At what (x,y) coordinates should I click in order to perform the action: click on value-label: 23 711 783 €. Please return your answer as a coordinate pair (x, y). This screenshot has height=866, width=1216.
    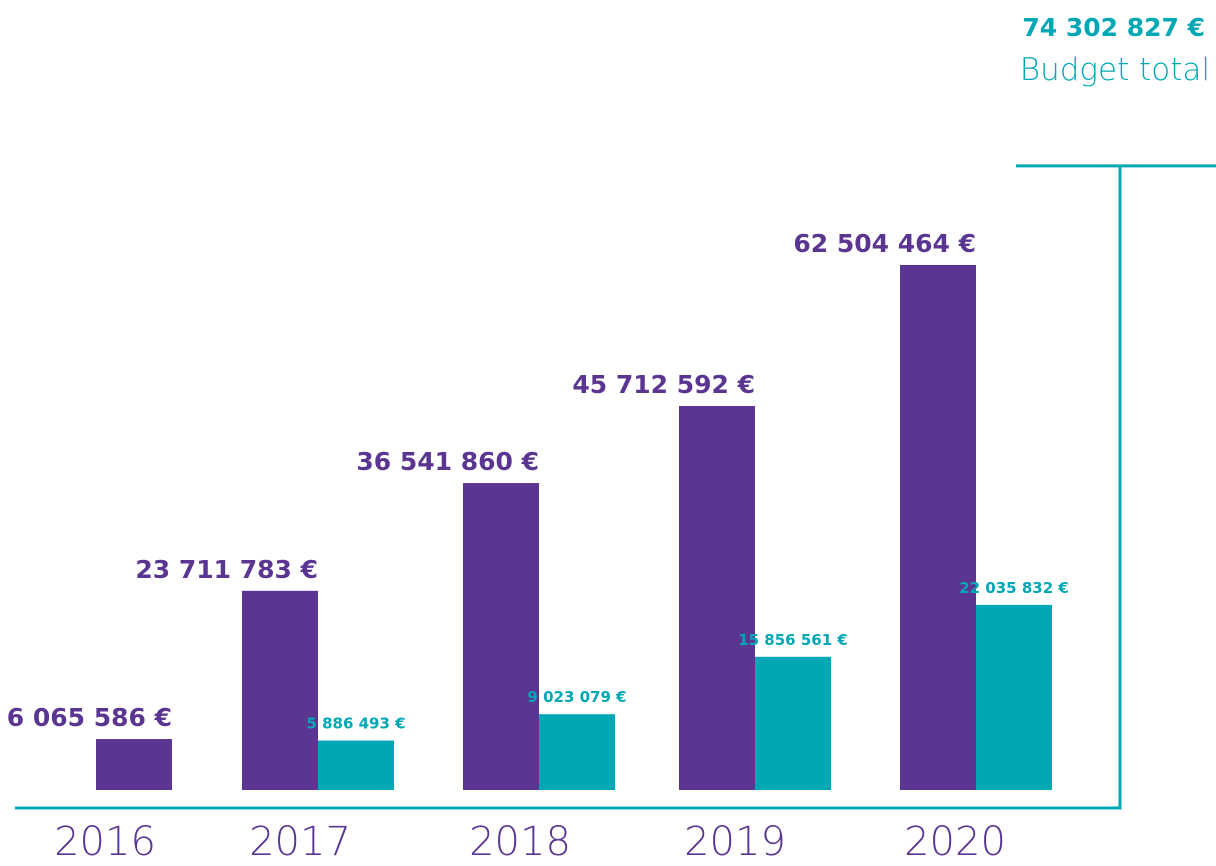
    Looking at the image, I should click on (226, 569).